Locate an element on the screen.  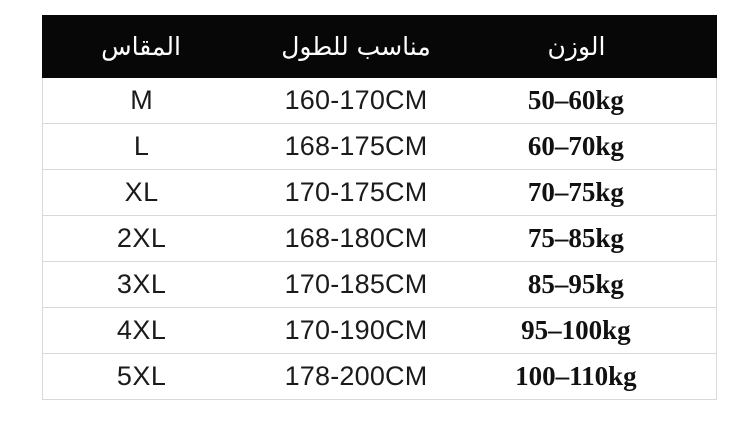
table-row: 3XL 170-185CM 85–95kg is located at coordinates (379, 285).